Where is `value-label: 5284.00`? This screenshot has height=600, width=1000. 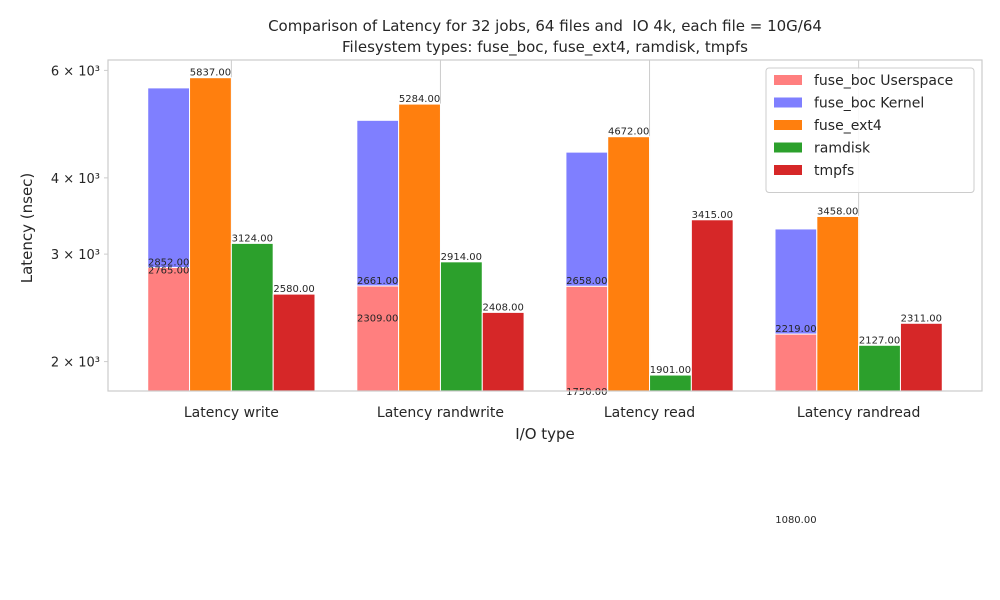 value-label: 5284.00 is located at coordinates (419, 99).